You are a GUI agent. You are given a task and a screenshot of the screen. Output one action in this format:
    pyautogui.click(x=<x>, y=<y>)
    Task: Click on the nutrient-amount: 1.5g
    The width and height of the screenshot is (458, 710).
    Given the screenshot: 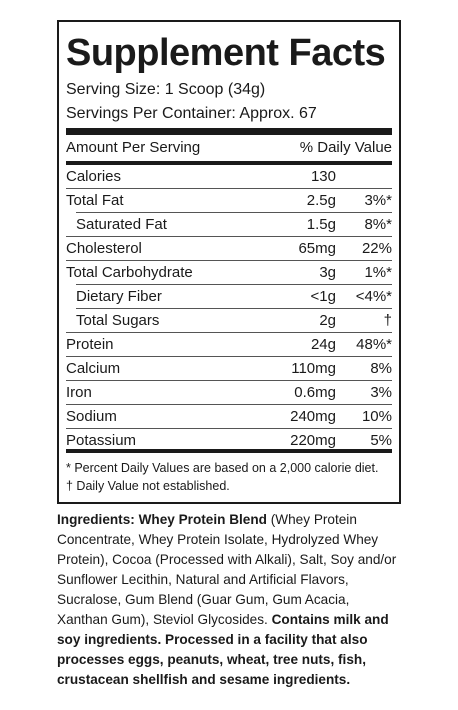 What is the action you would take?
    pyautogui.click(x=321, y=224)
    